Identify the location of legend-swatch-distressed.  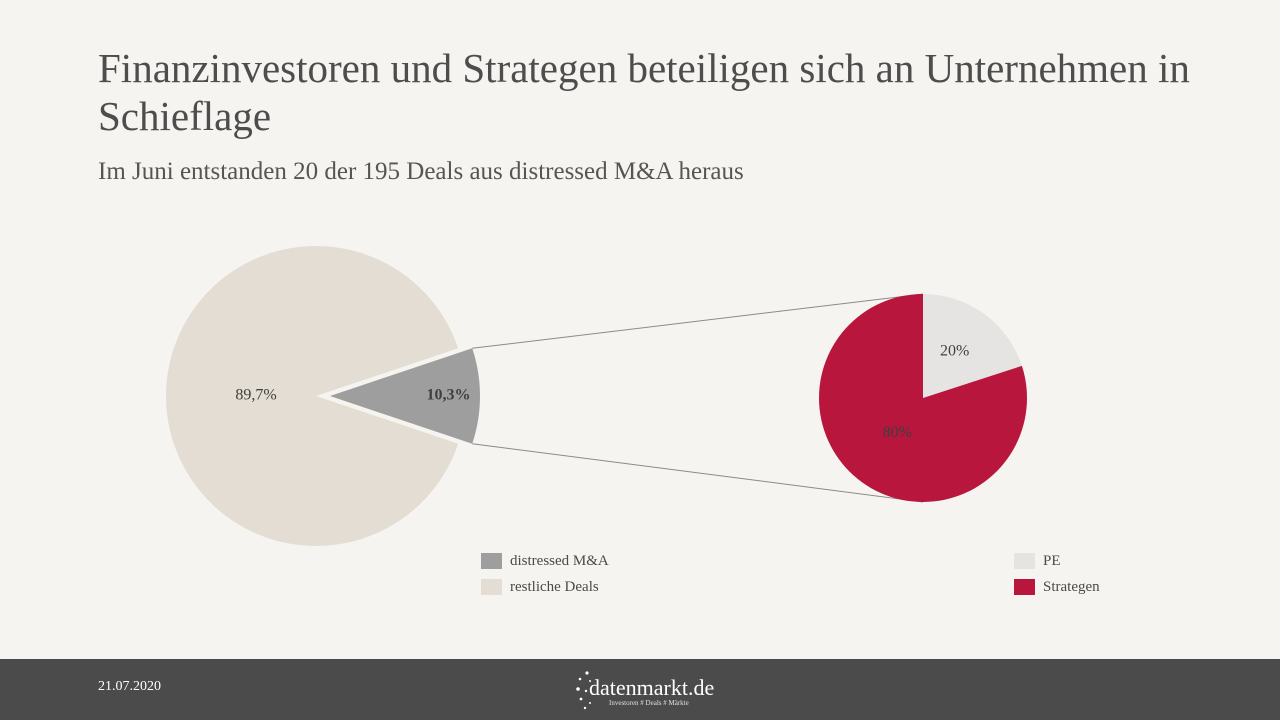
(491, 561).